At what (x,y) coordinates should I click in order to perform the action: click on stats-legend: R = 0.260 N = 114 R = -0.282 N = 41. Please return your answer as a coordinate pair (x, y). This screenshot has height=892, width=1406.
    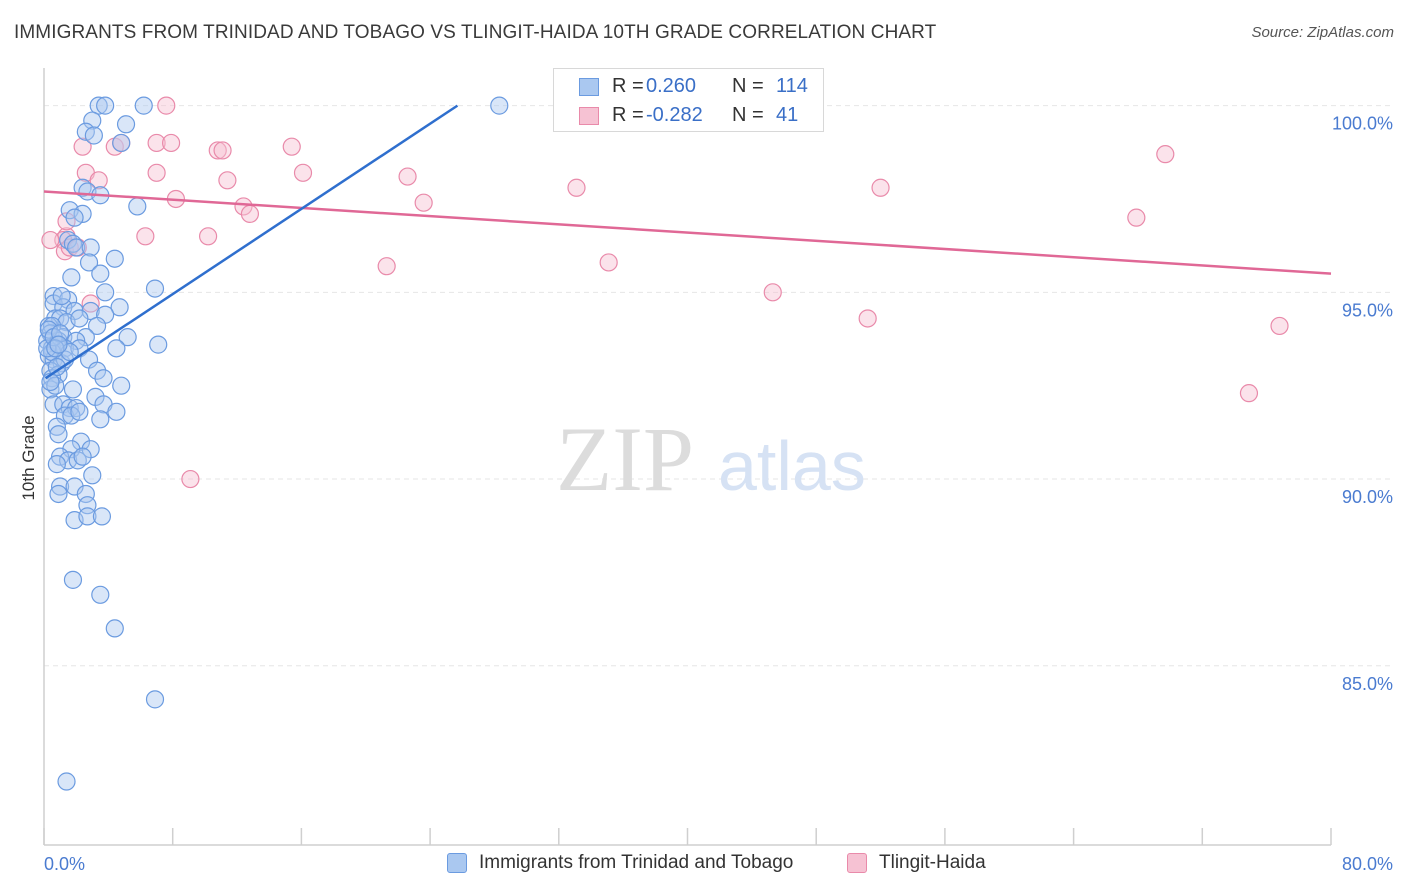
    Looking at the image, I should click on (688, 100).